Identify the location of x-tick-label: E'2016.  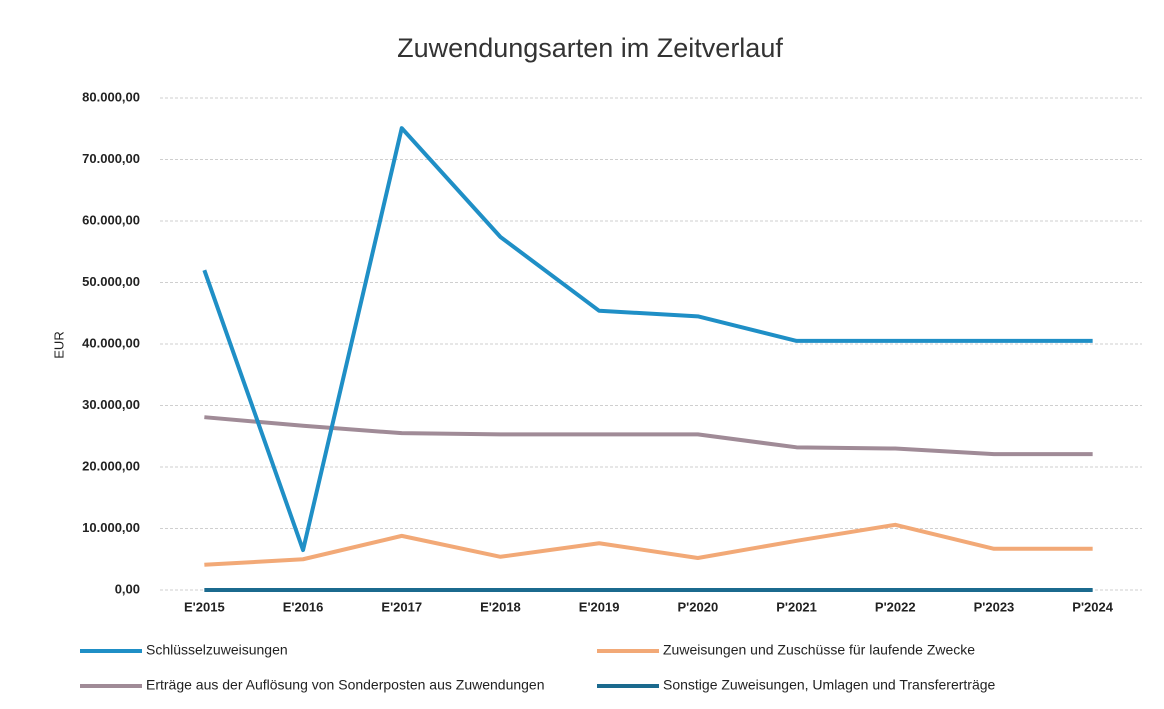
(303, 606).